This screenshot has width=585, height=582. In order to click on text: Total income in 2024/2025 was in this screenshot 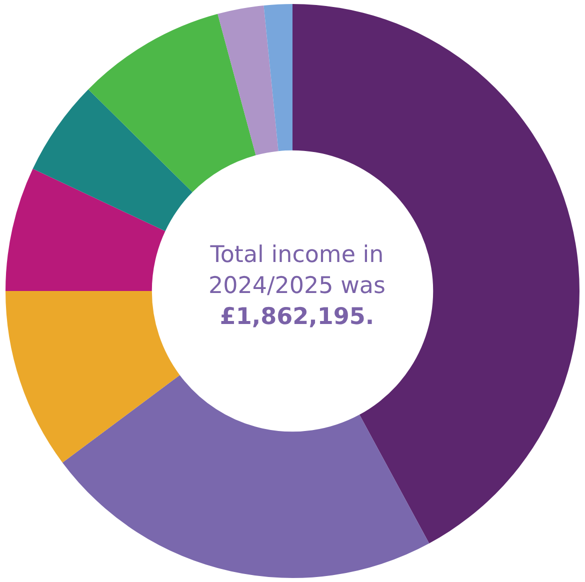, I will do `click(296, 271)`.